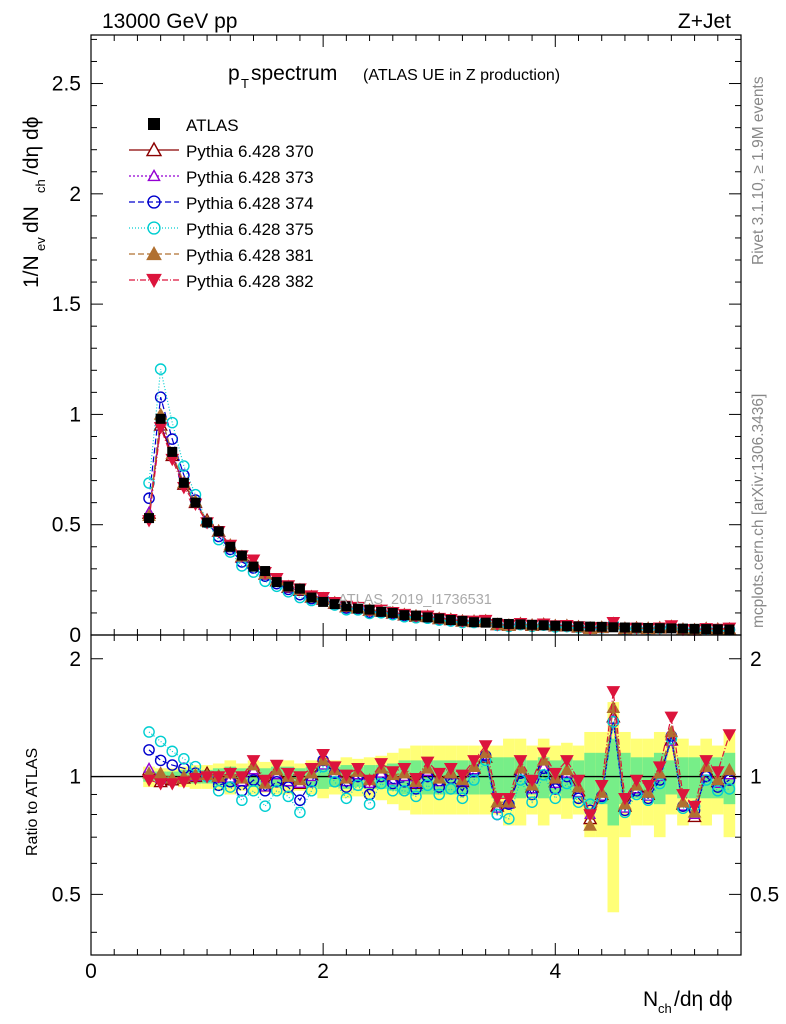  I want to click on ratio-y-tick-label-right: 1, so click(756, 777).